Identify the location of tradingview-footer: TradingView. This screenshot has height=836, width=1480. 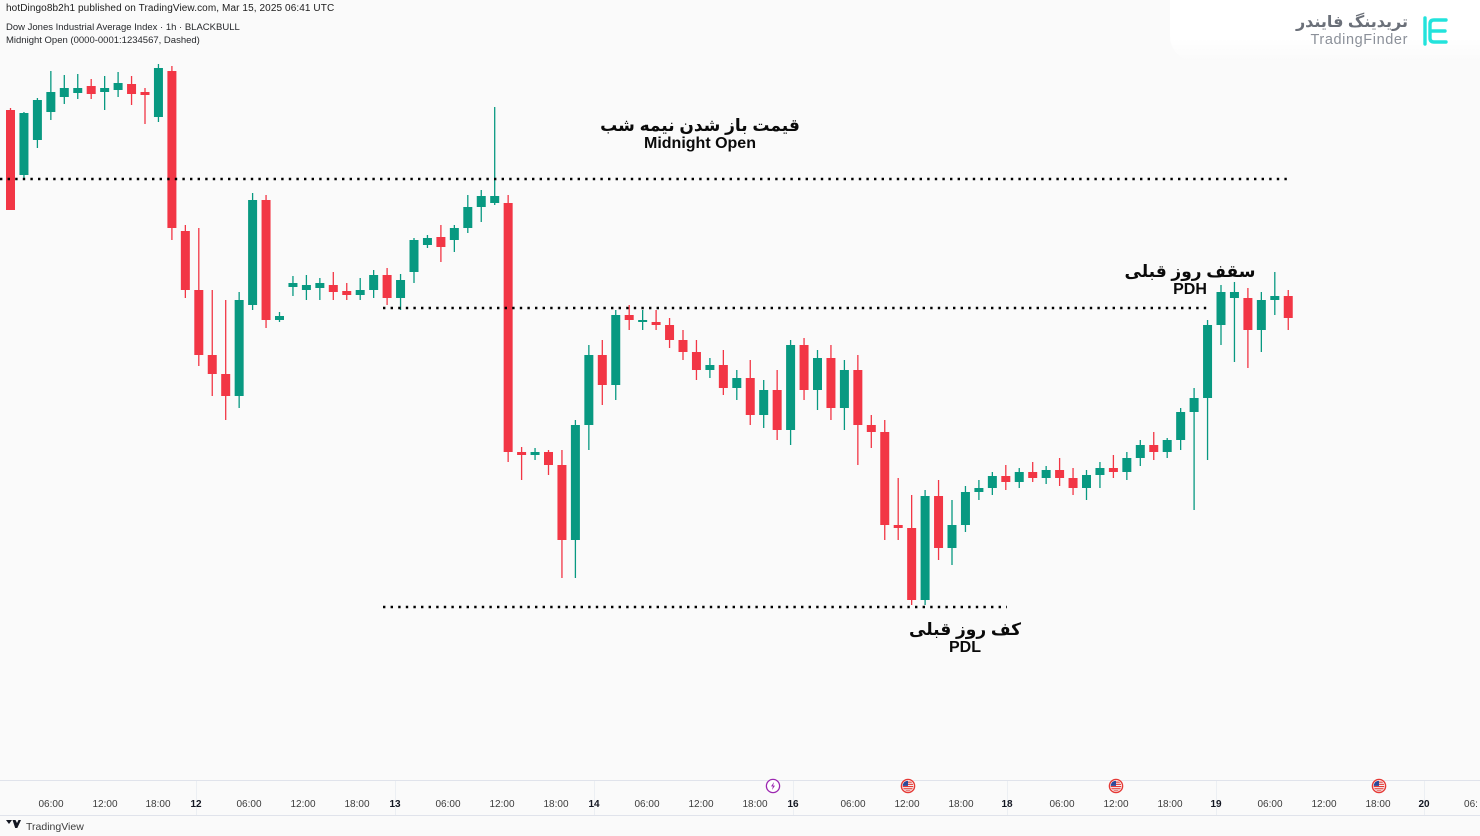
(45, 827).